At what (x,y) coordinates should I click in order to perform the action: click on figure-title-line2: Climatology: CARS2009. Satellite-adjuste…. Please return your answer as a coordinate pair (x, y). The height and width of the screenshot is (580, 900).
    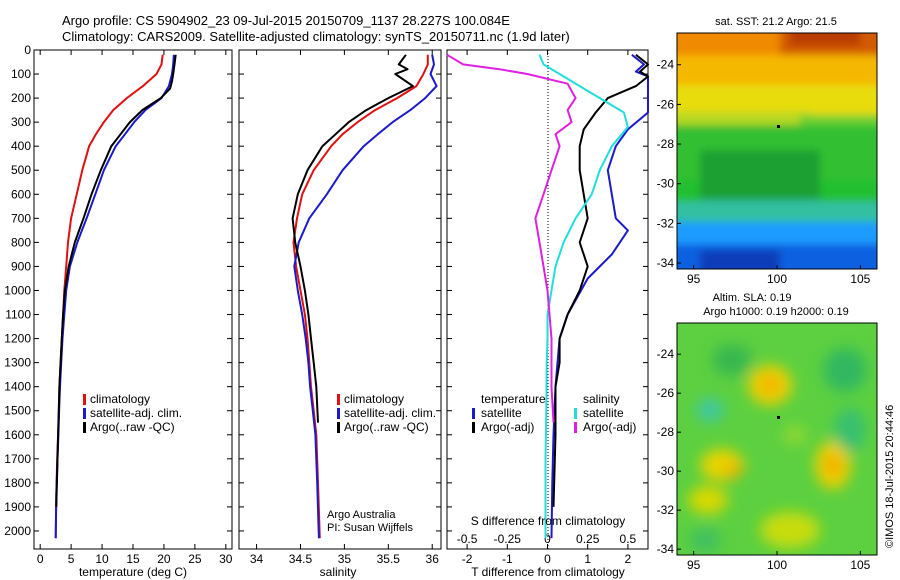
    Looking at the image, I should click on (316, 36).